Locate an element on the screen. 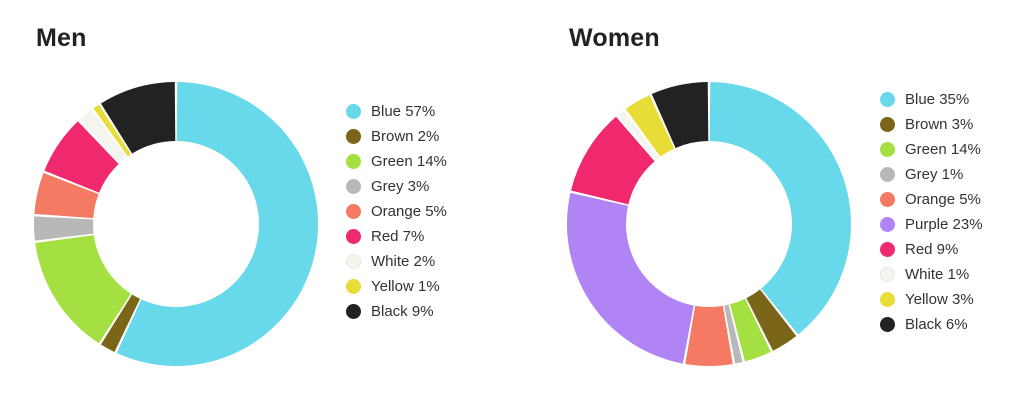 This screenshot has width=1024, height=413. legend-label: Grey 1% is located at coordinates (934, 174).